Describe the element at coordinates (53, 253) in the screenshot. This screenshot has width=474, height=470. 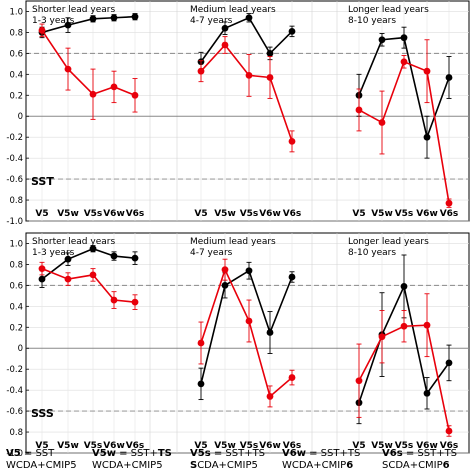
I see `group-title: 1-3 years` at that location.